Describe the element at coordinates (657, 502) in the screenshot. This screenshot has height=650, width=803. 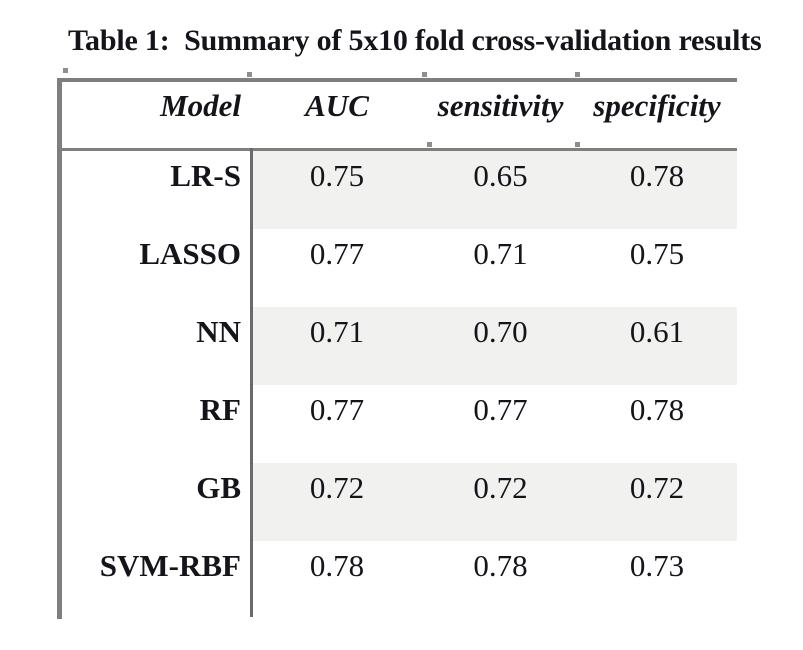
I see `specificity-cell: 0.72` at that location.